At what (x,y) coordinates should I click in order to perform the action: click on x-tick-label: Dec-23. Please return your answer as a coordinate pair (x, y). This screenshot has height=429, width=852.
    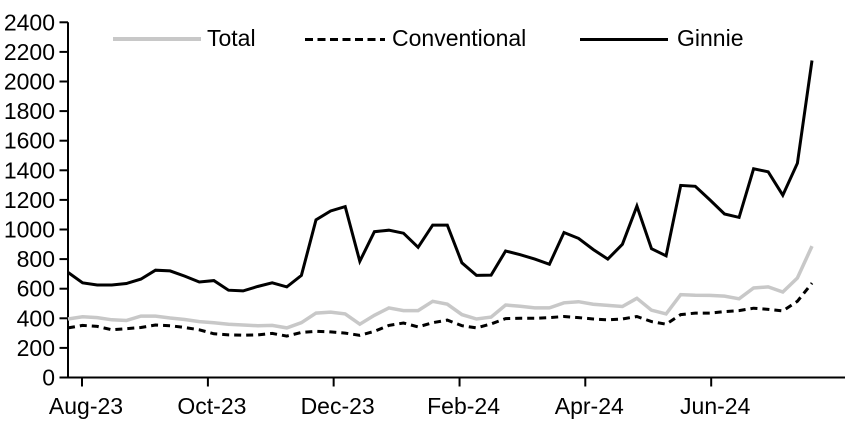
    Looking at the image, I should click on (338, 406).